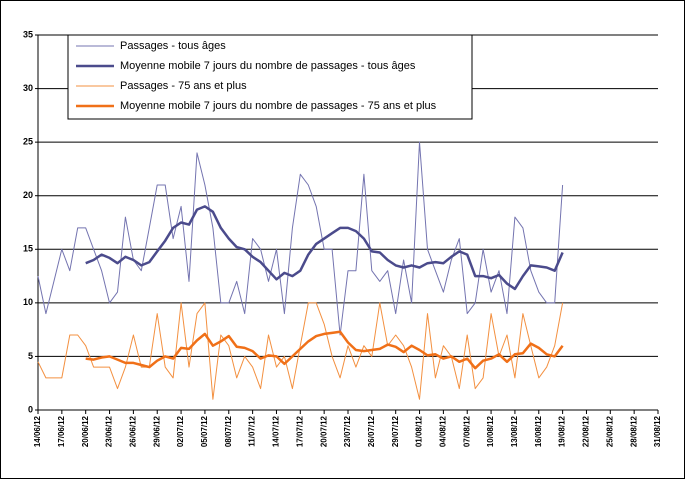 This screenshot has height=479, width=685. What do you see at coordinates (609, 431) in the screenshot?
I see `x-tick-label: 25/08/12` at bounding box center [609, 431].